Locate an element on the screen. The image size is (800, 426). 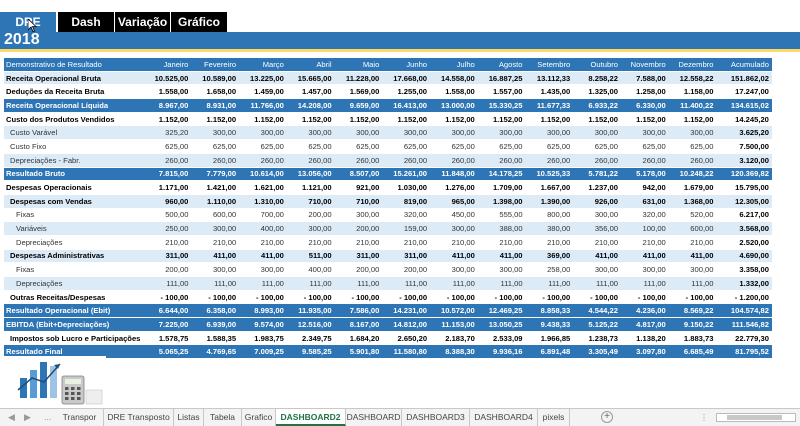
row-label: Depreciações is located at coordinates (39, 283).